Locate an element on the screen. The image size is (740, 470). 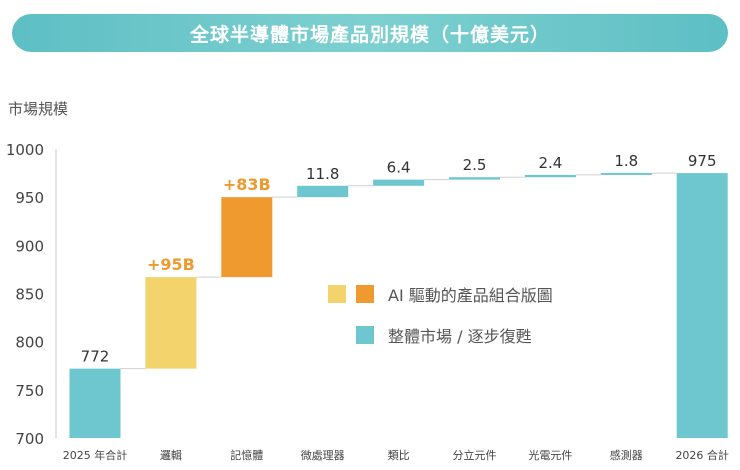
legend-swatch-orange is located at coordinates (365, 294).